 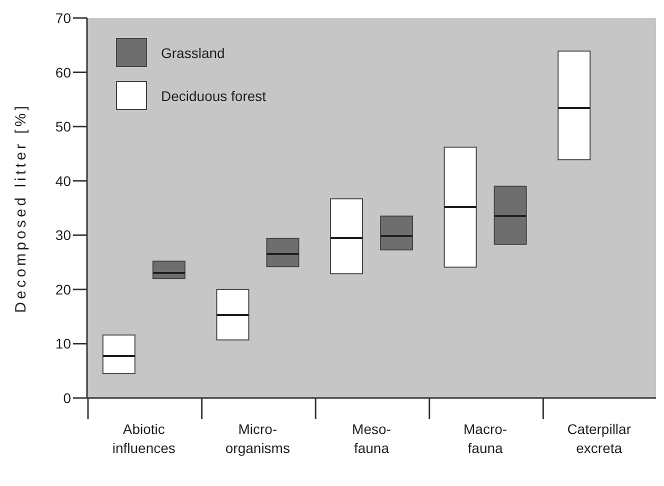 What do you see at coordinates (193, 52) in the screenshot?
I see `legend-label: Grassland` at bounding box center [193, 52].